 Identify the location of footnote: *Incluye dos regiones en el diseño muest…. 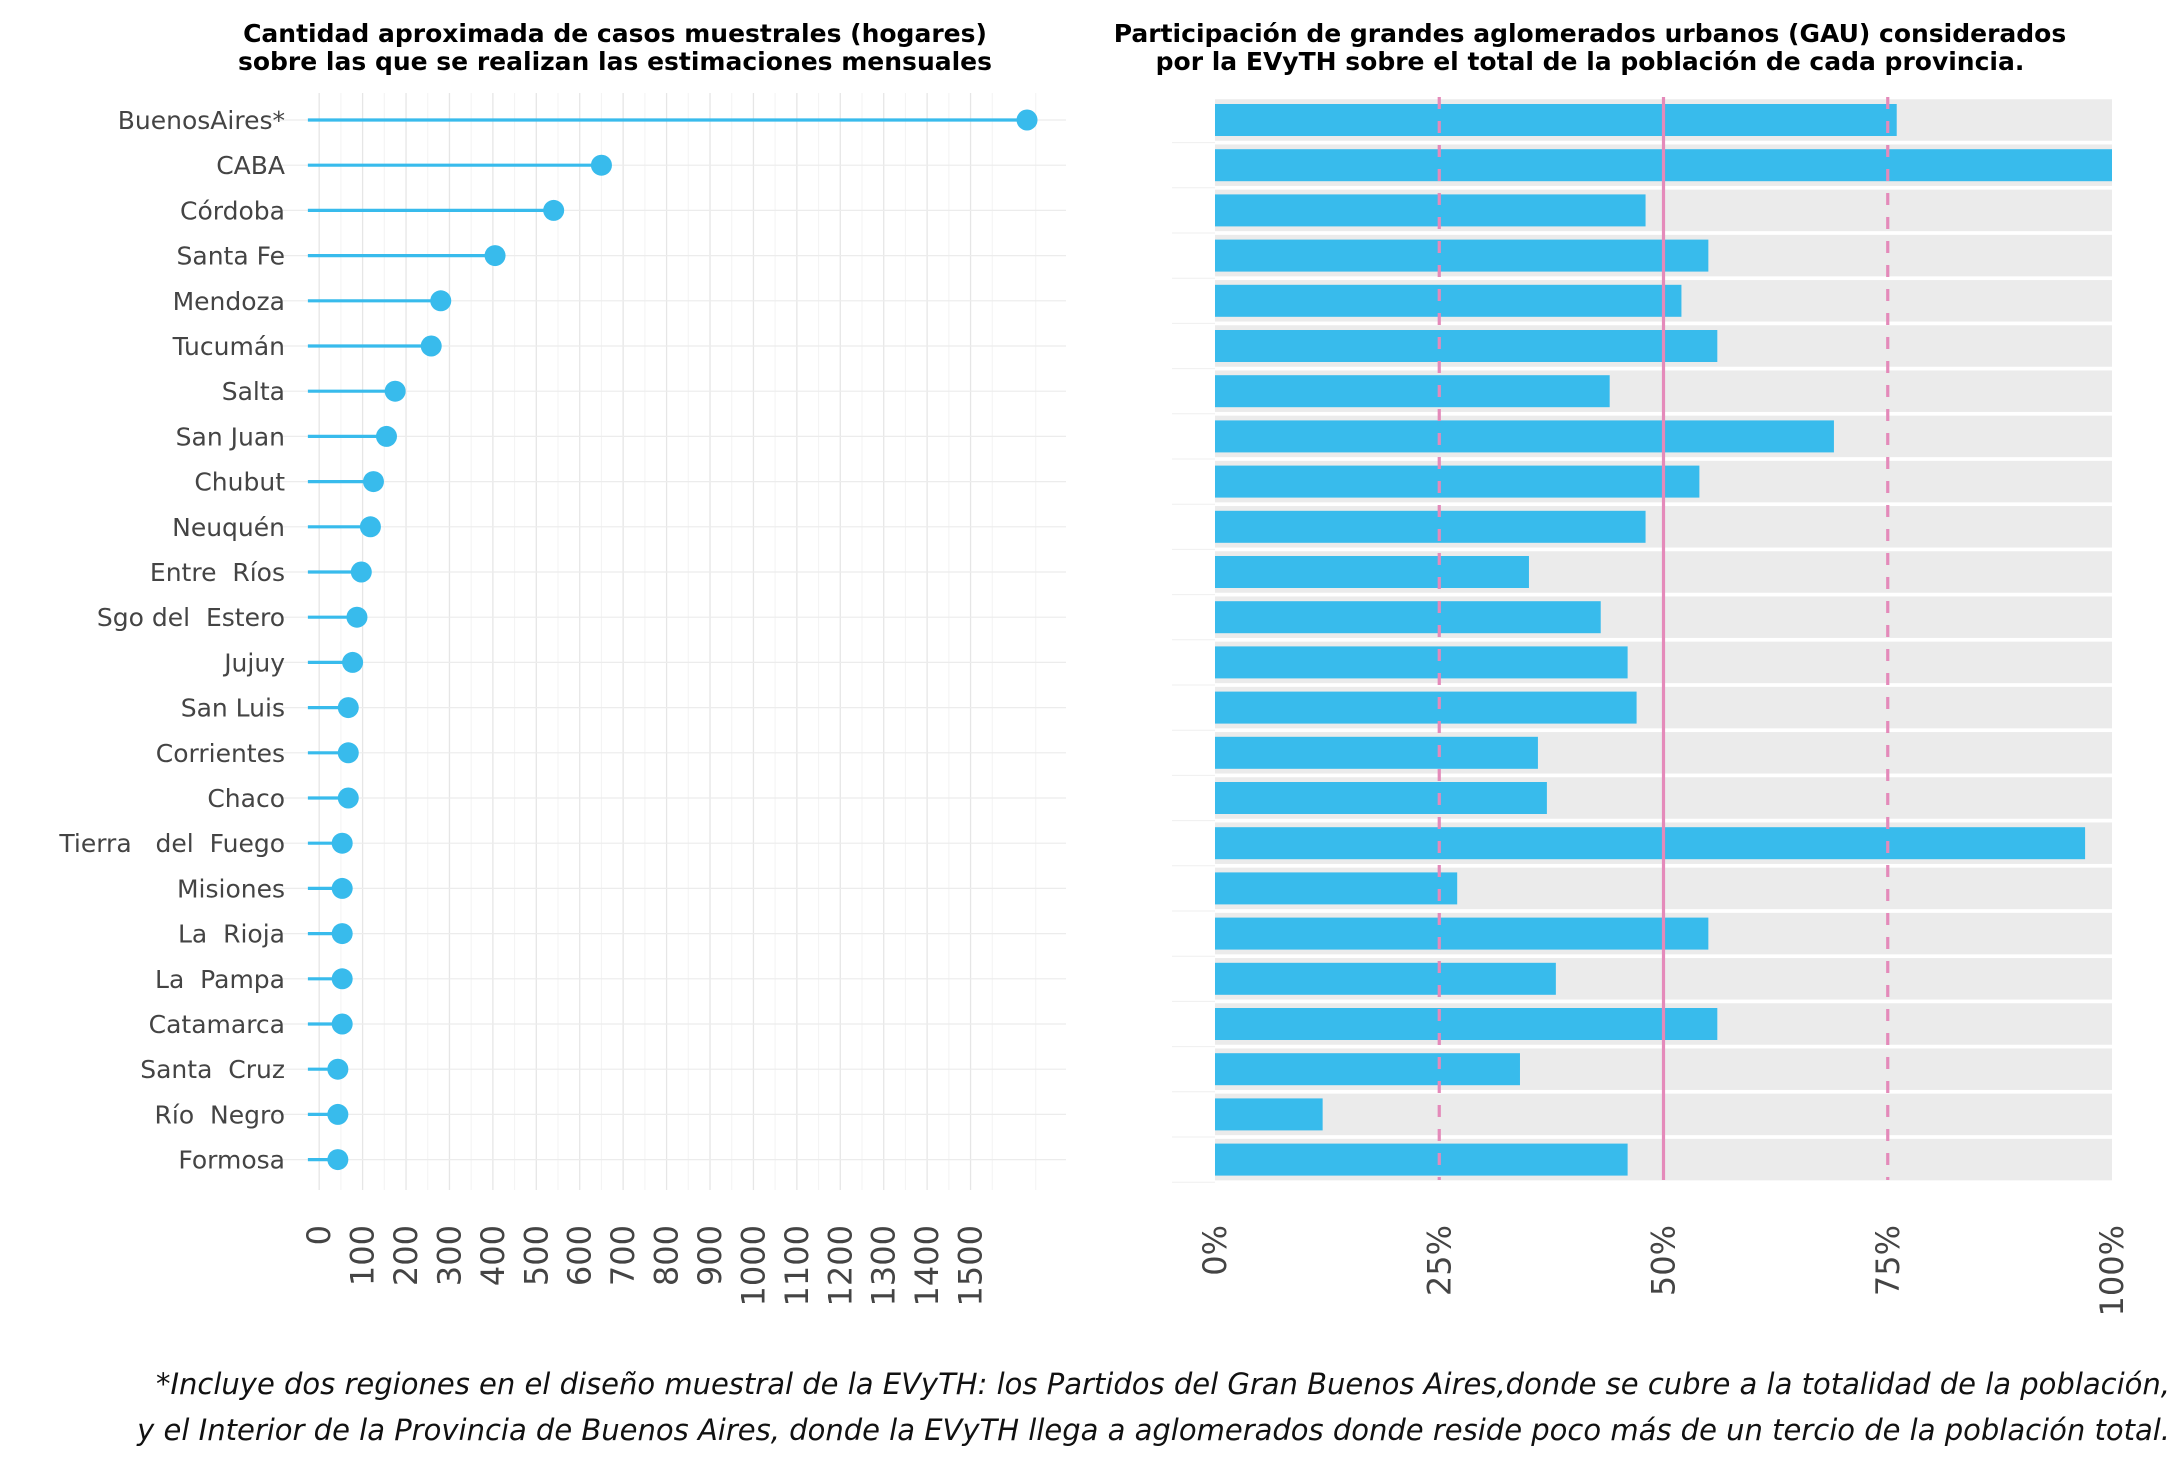
(1153, 1407).